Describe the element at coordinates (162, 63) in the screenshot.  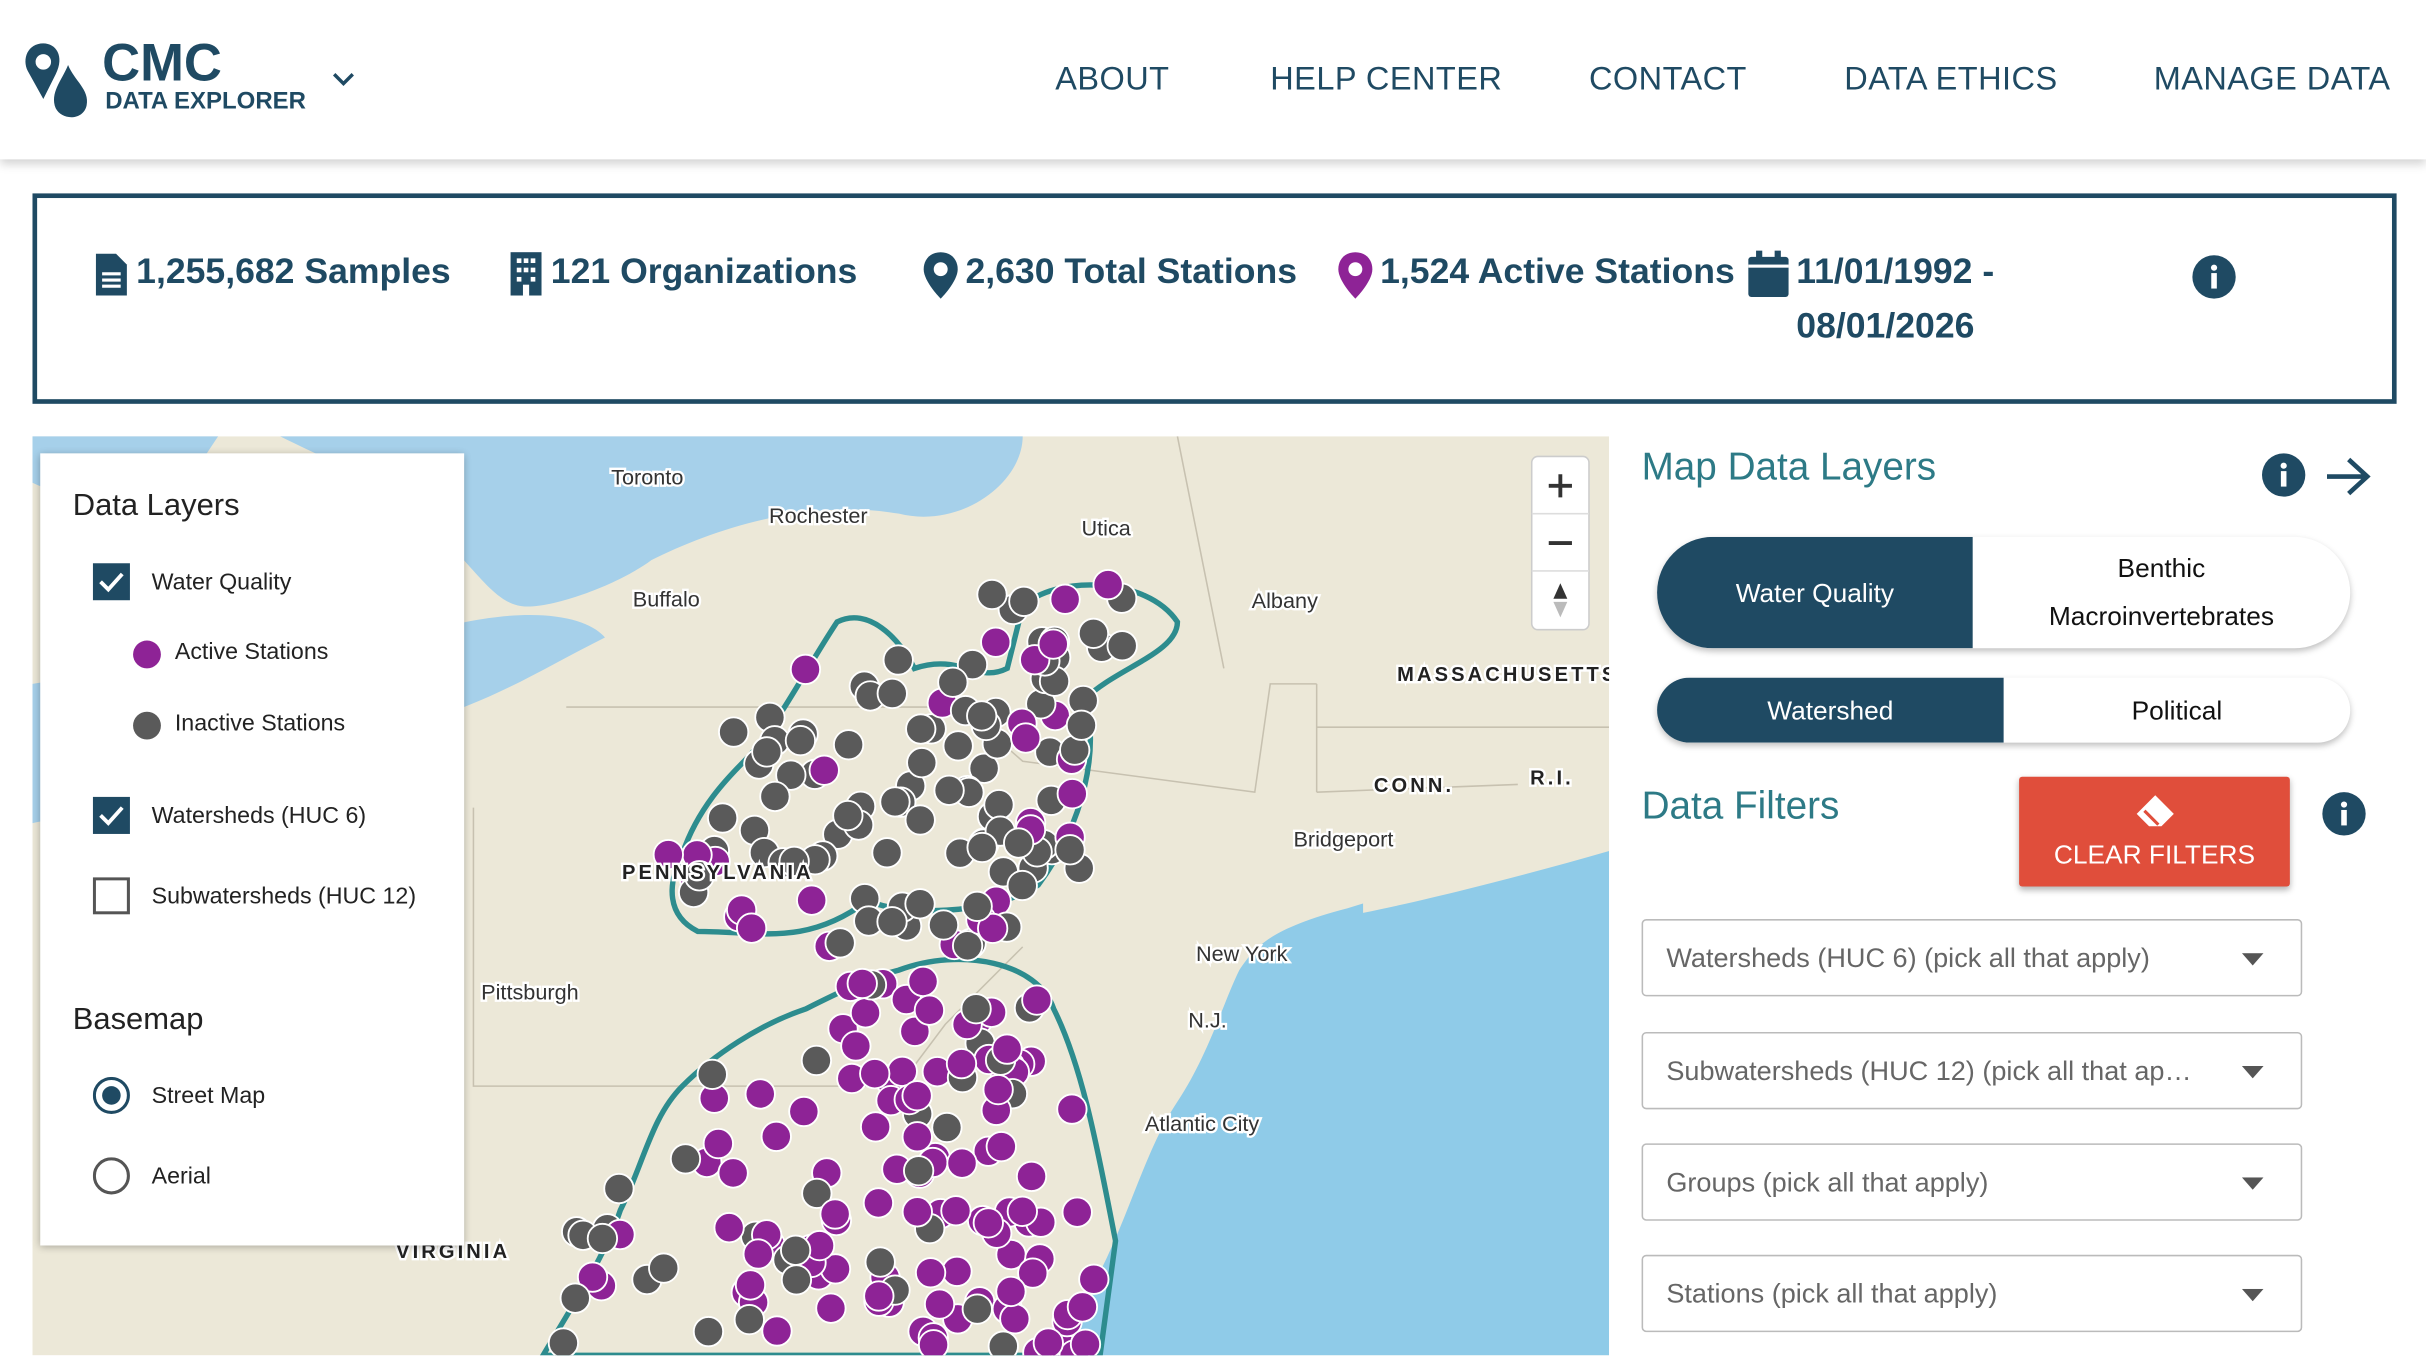
I see `logo-title: CMC` at that location.